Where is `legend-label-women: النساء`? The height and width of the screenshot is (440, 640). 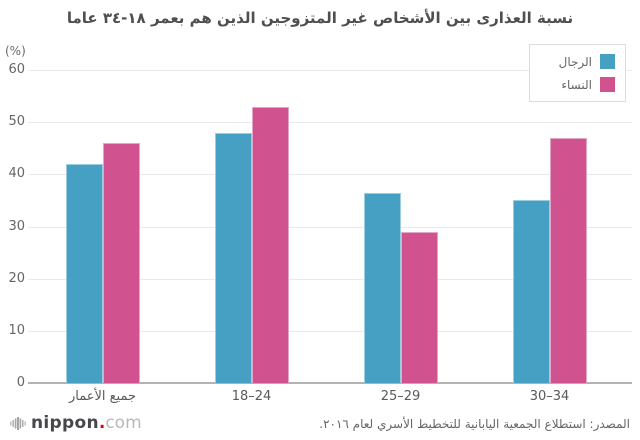 legend-label-women: النساء is located at coordinates (576, 84).